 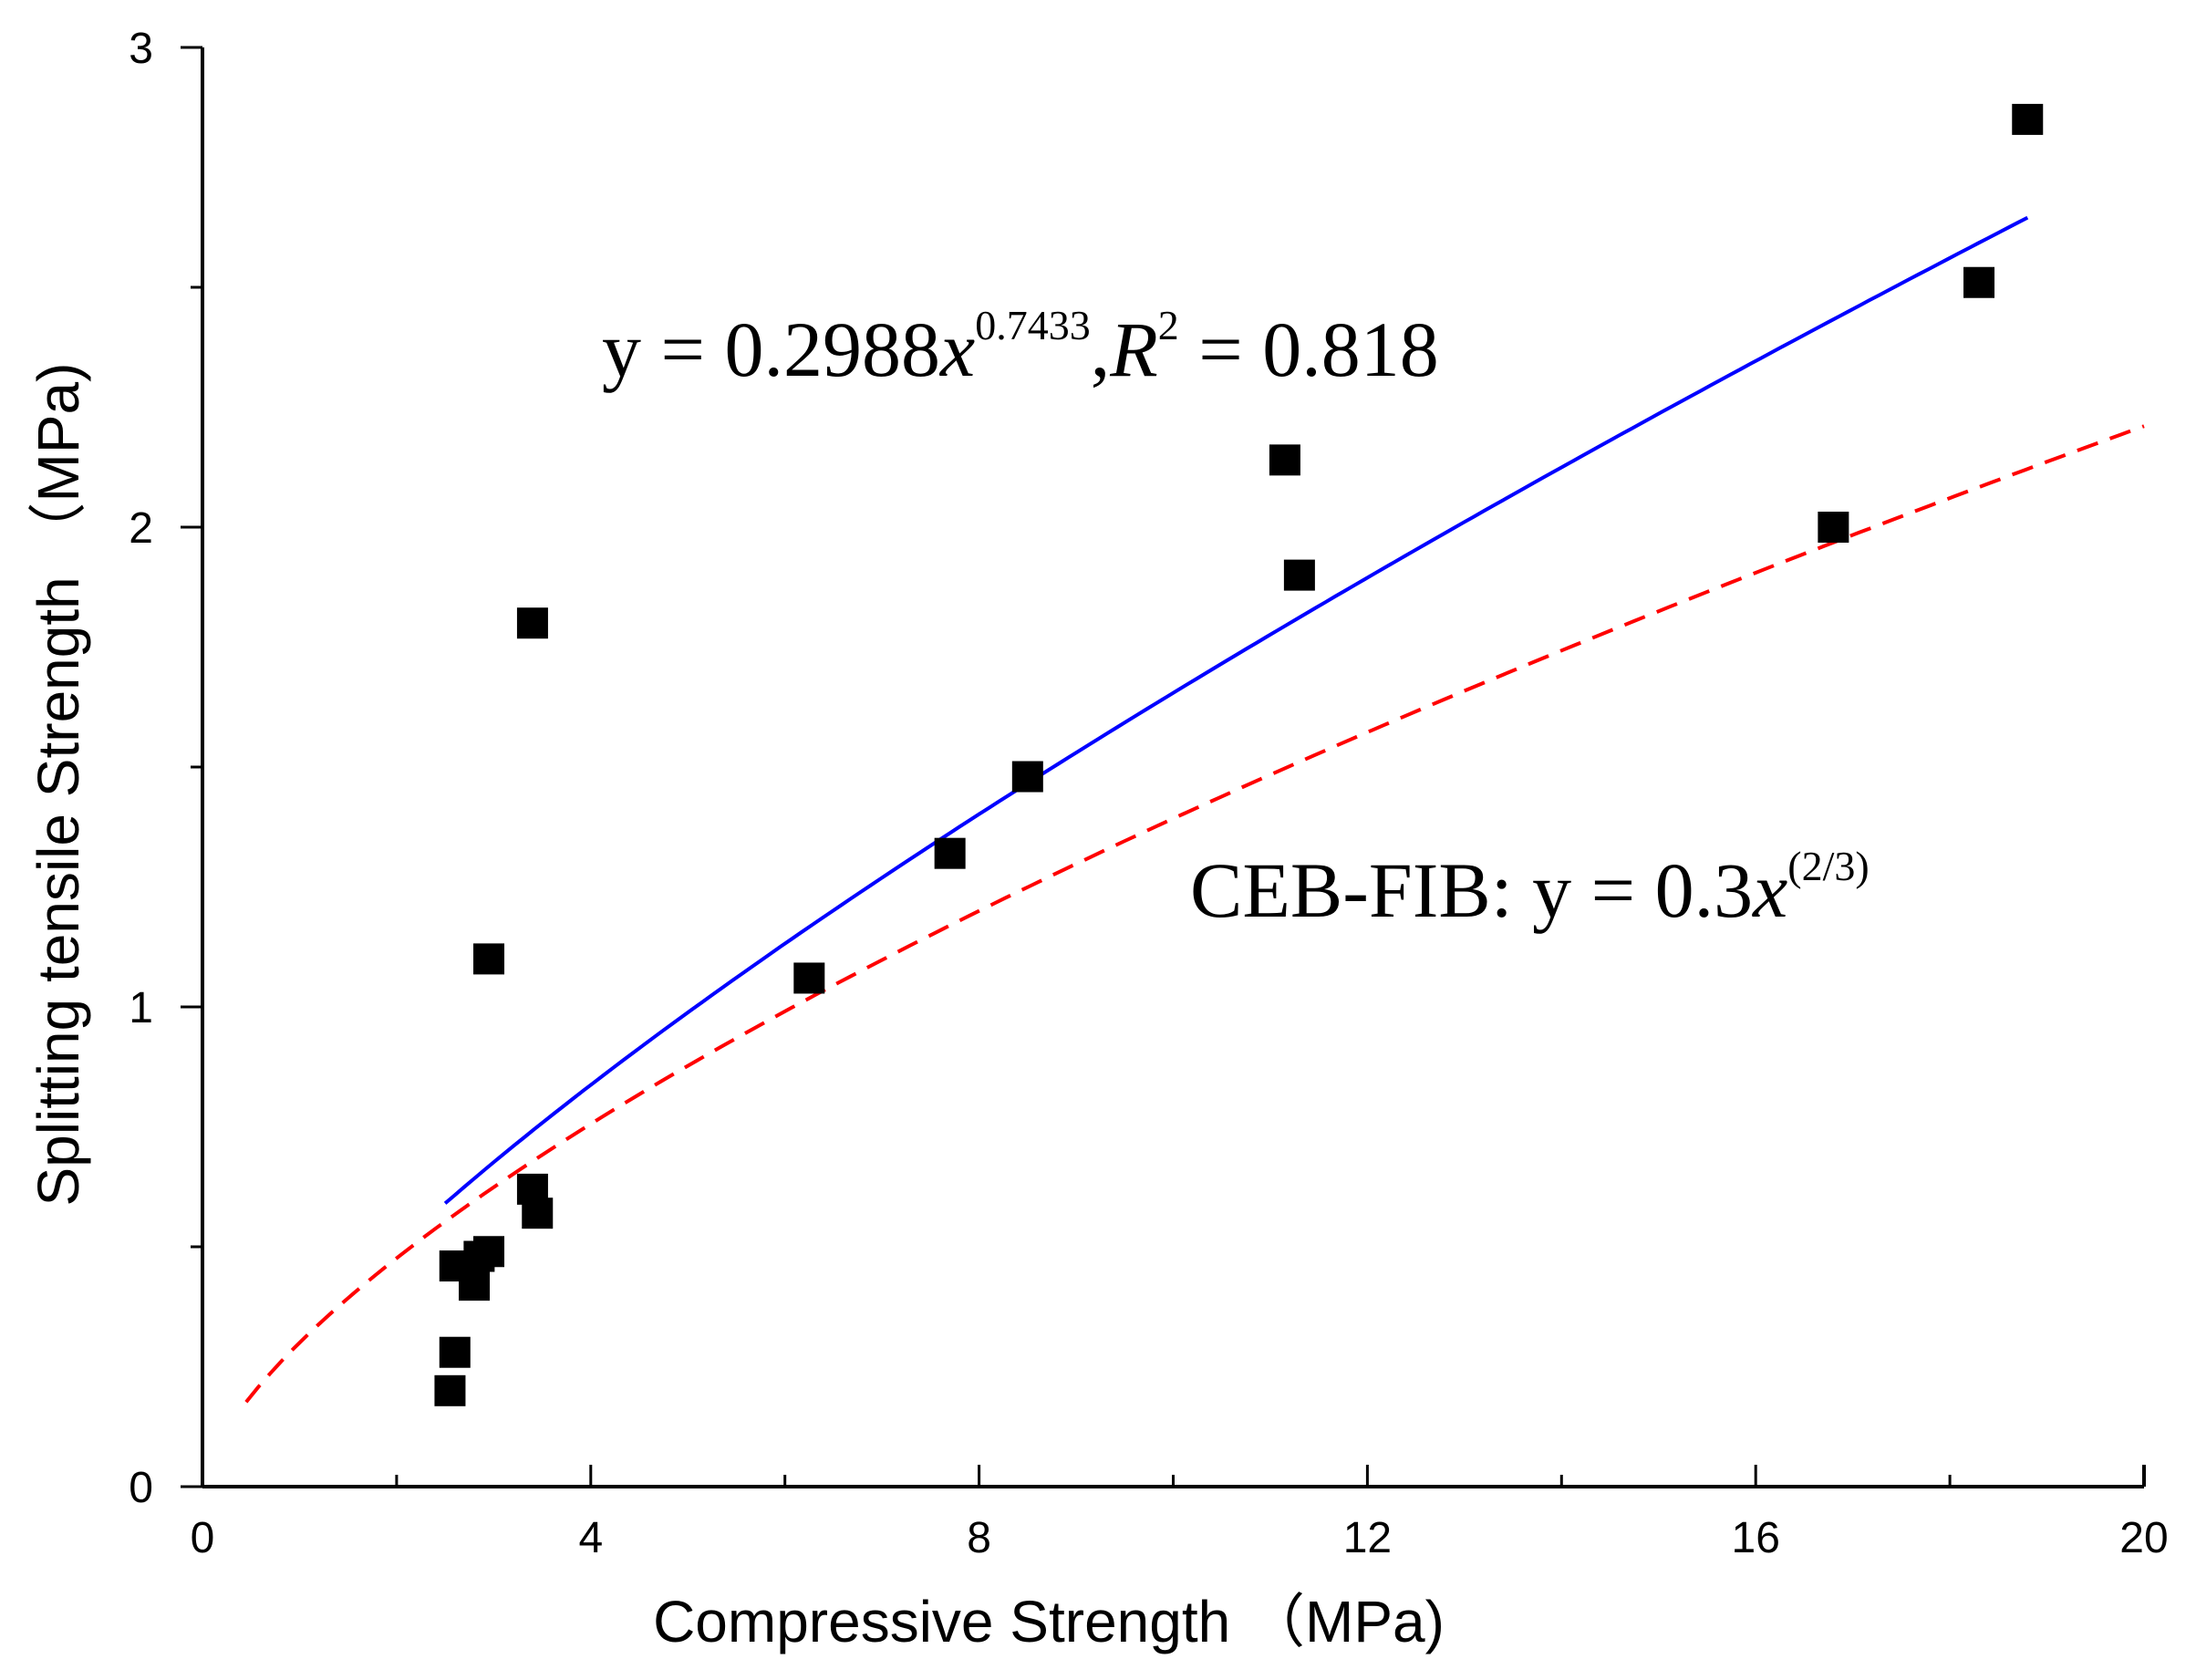 What do you see at coordinates (956, 349) in the screenshot?
I see `fit-eq-x: x` at bounding box center [956, 349].